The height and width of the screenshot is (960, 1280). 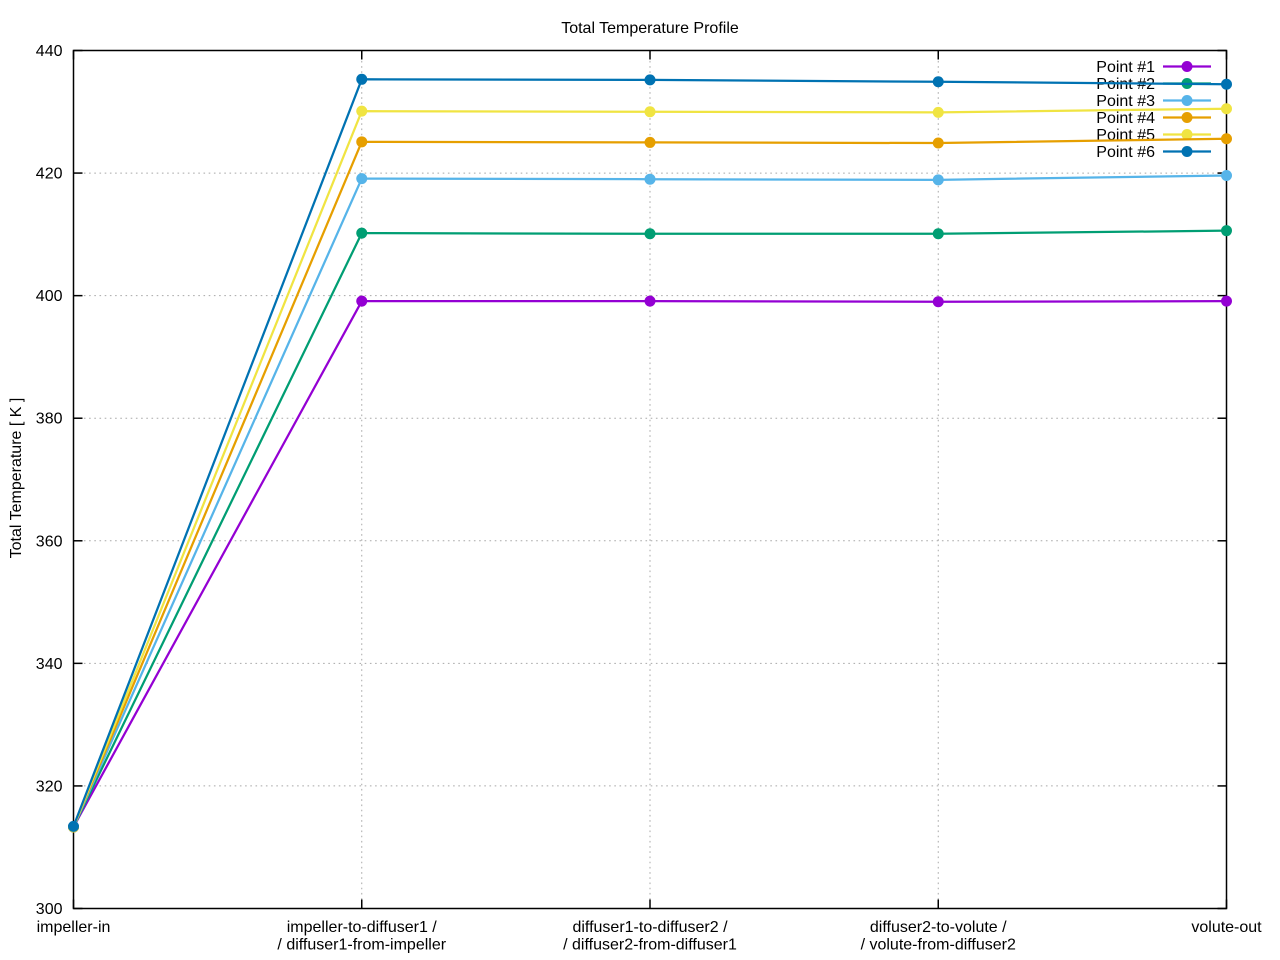 What do you see at coordinates (49, 664) in the screenshot?
I see `y-tick-label: 340` at bounding box center [49, 664].